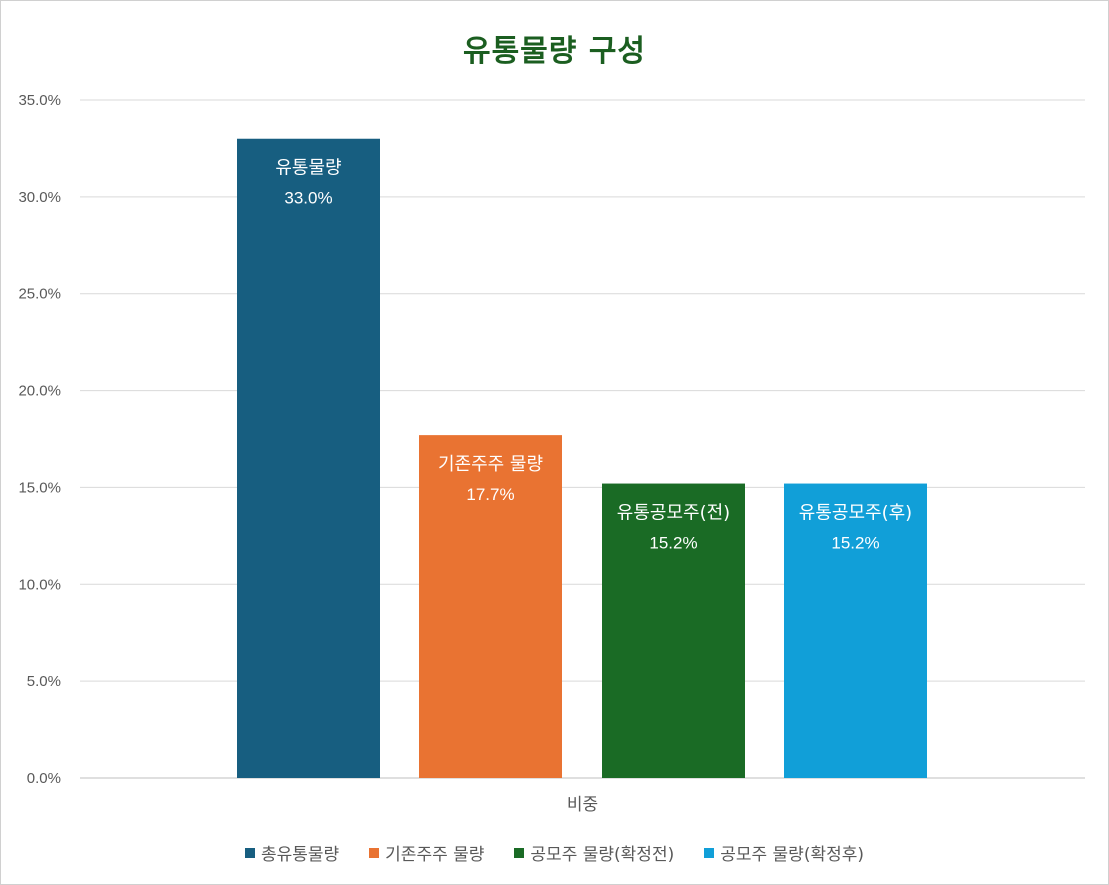  What do you see at coordinates (39, 487) in the screenshot?
I see `y-tick-label: 15.0%` at bounding box center [39, 487].